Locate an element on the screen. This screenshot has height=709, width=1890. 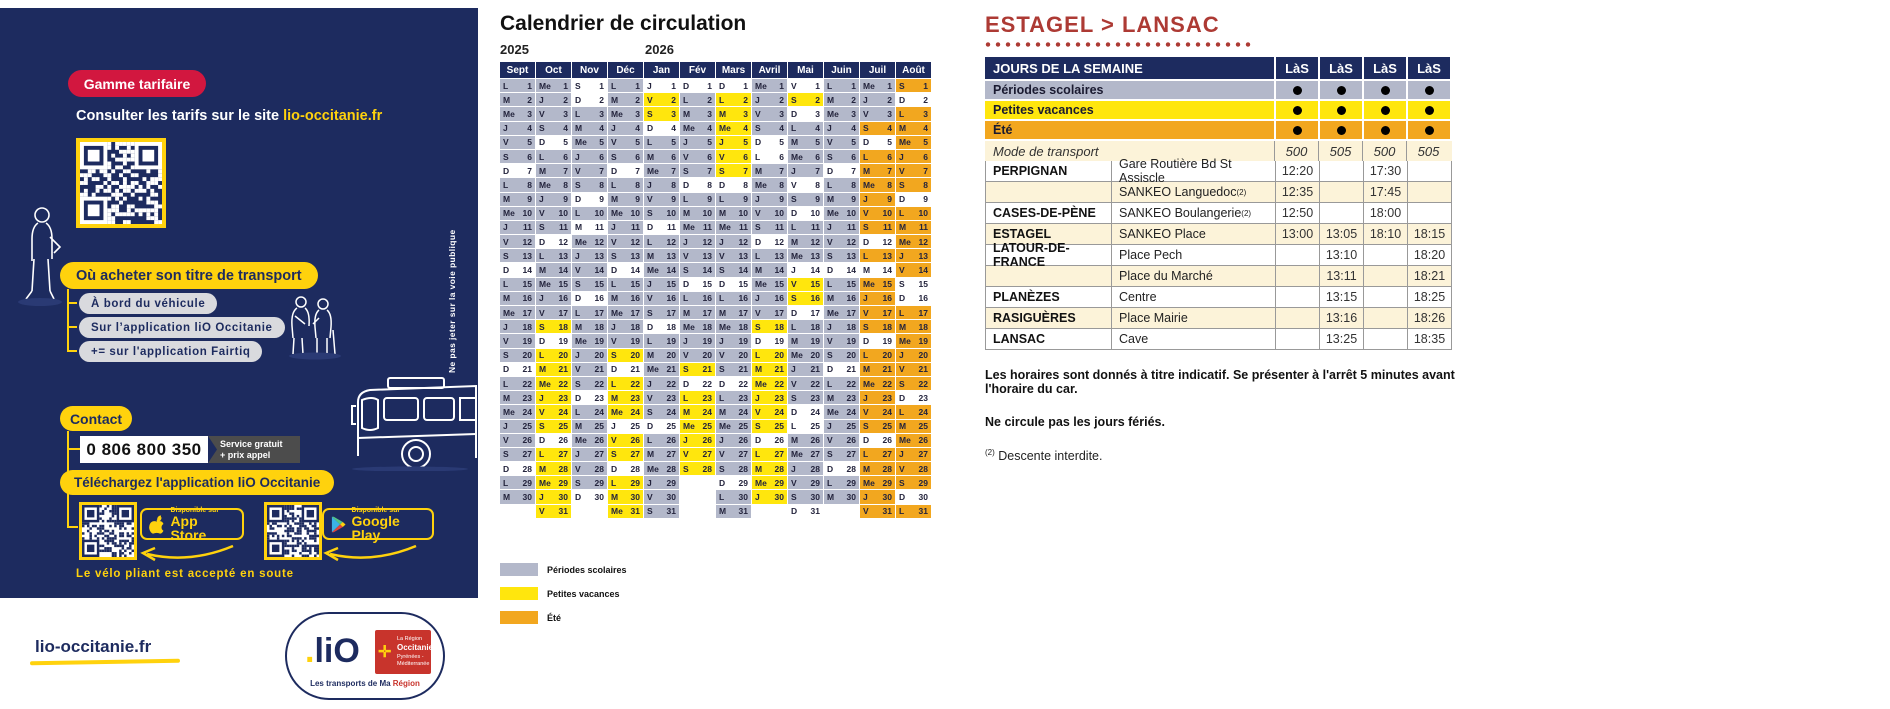
stop-time: 12:20 is located at coordinates (1298, 171).